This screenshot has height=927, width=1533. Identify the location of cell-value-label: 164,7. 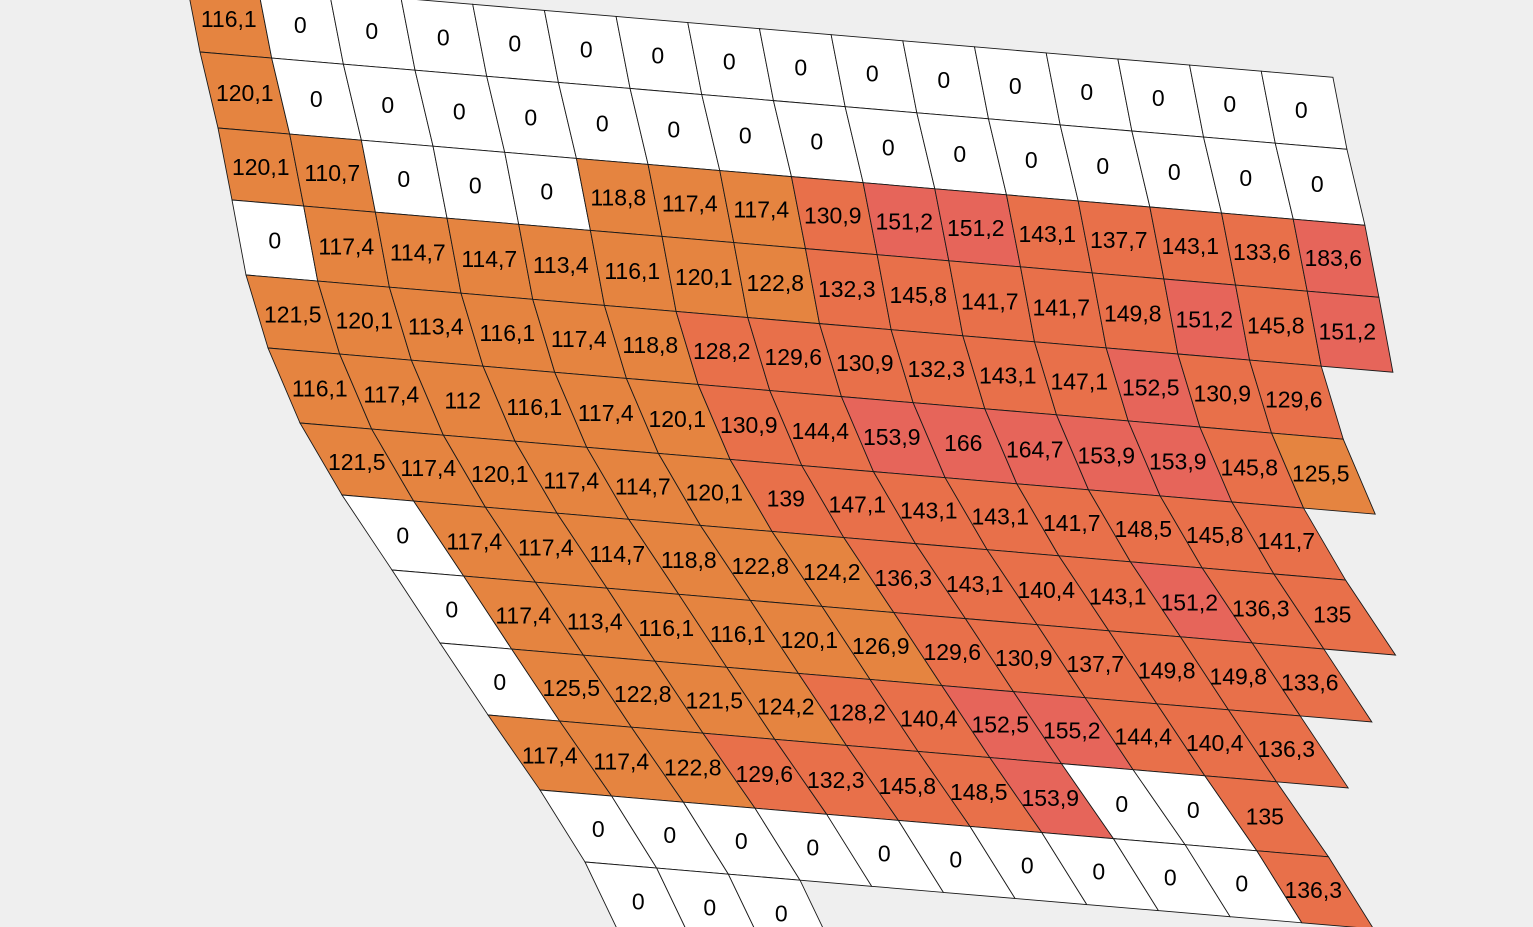
(1035, 449).